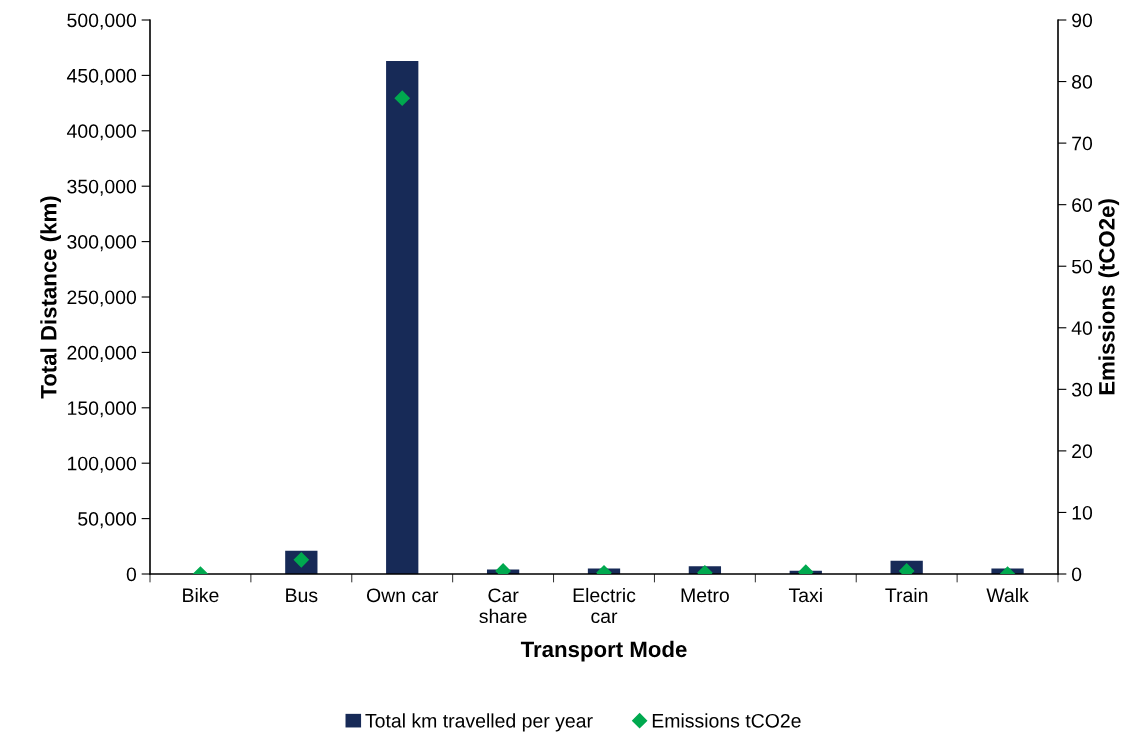 This screenshot has width=1147, height=749. Describe the element at coordinates (603, 651) in the screenshot. I see `x-axis-title: Transport Mode` at that location.